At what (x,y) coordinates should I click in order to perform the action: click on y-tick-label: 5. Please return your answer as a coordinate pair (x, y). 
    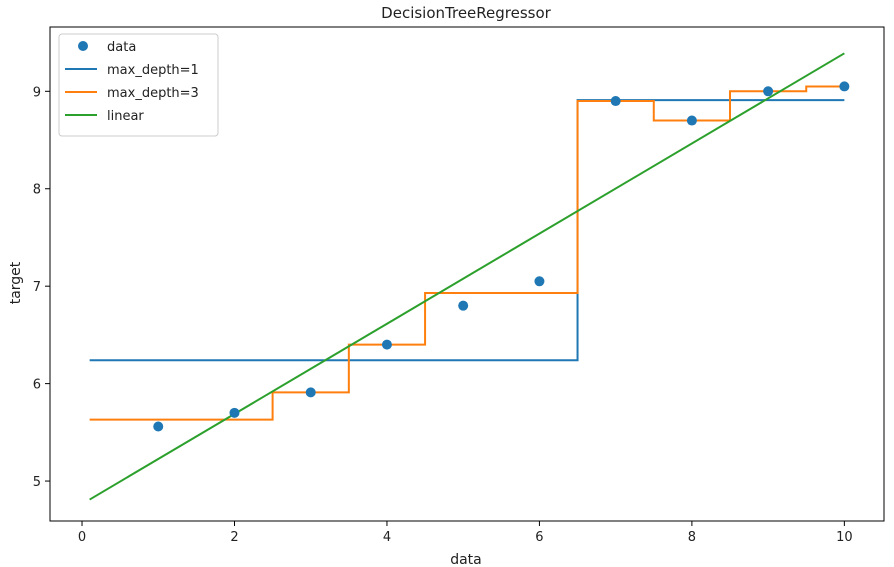
    Looking at the image, I should click on (37, 482).